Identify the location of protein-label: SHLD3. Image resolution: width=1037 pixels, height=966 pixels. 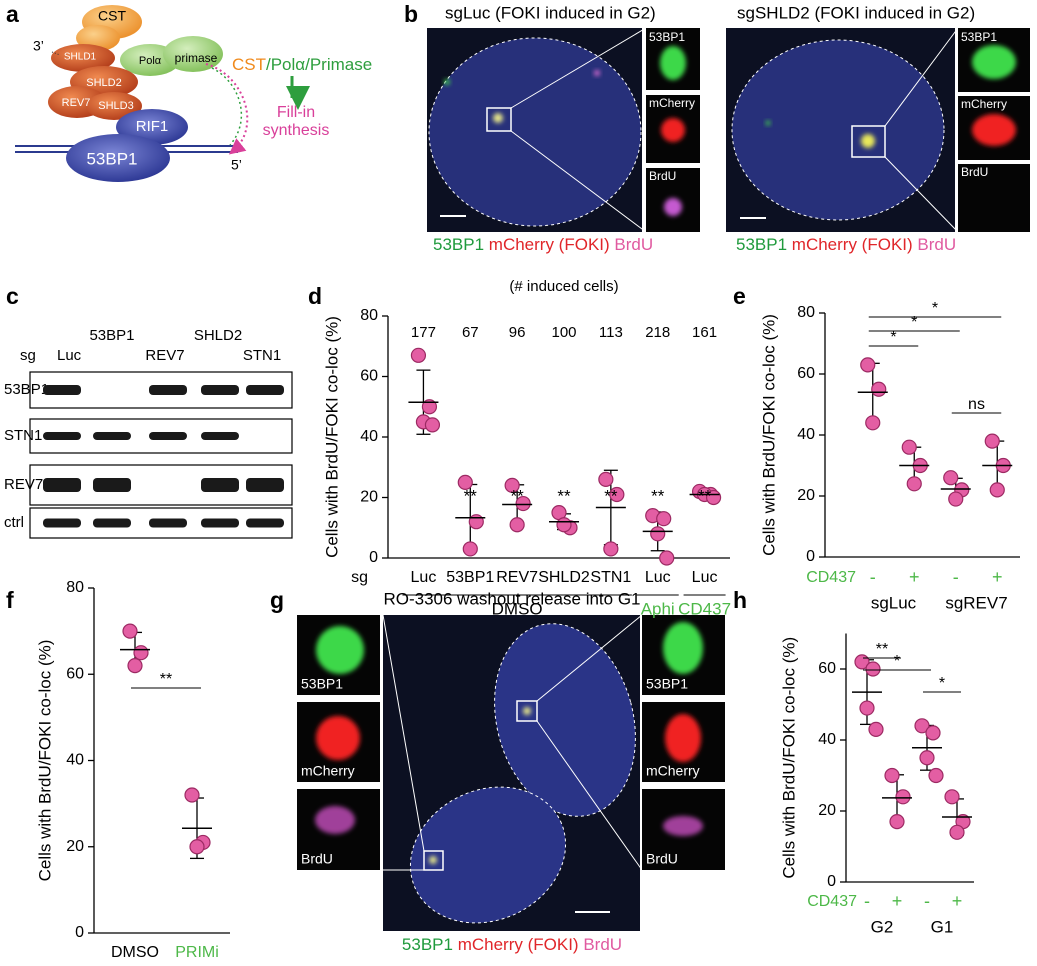
(115, 106).